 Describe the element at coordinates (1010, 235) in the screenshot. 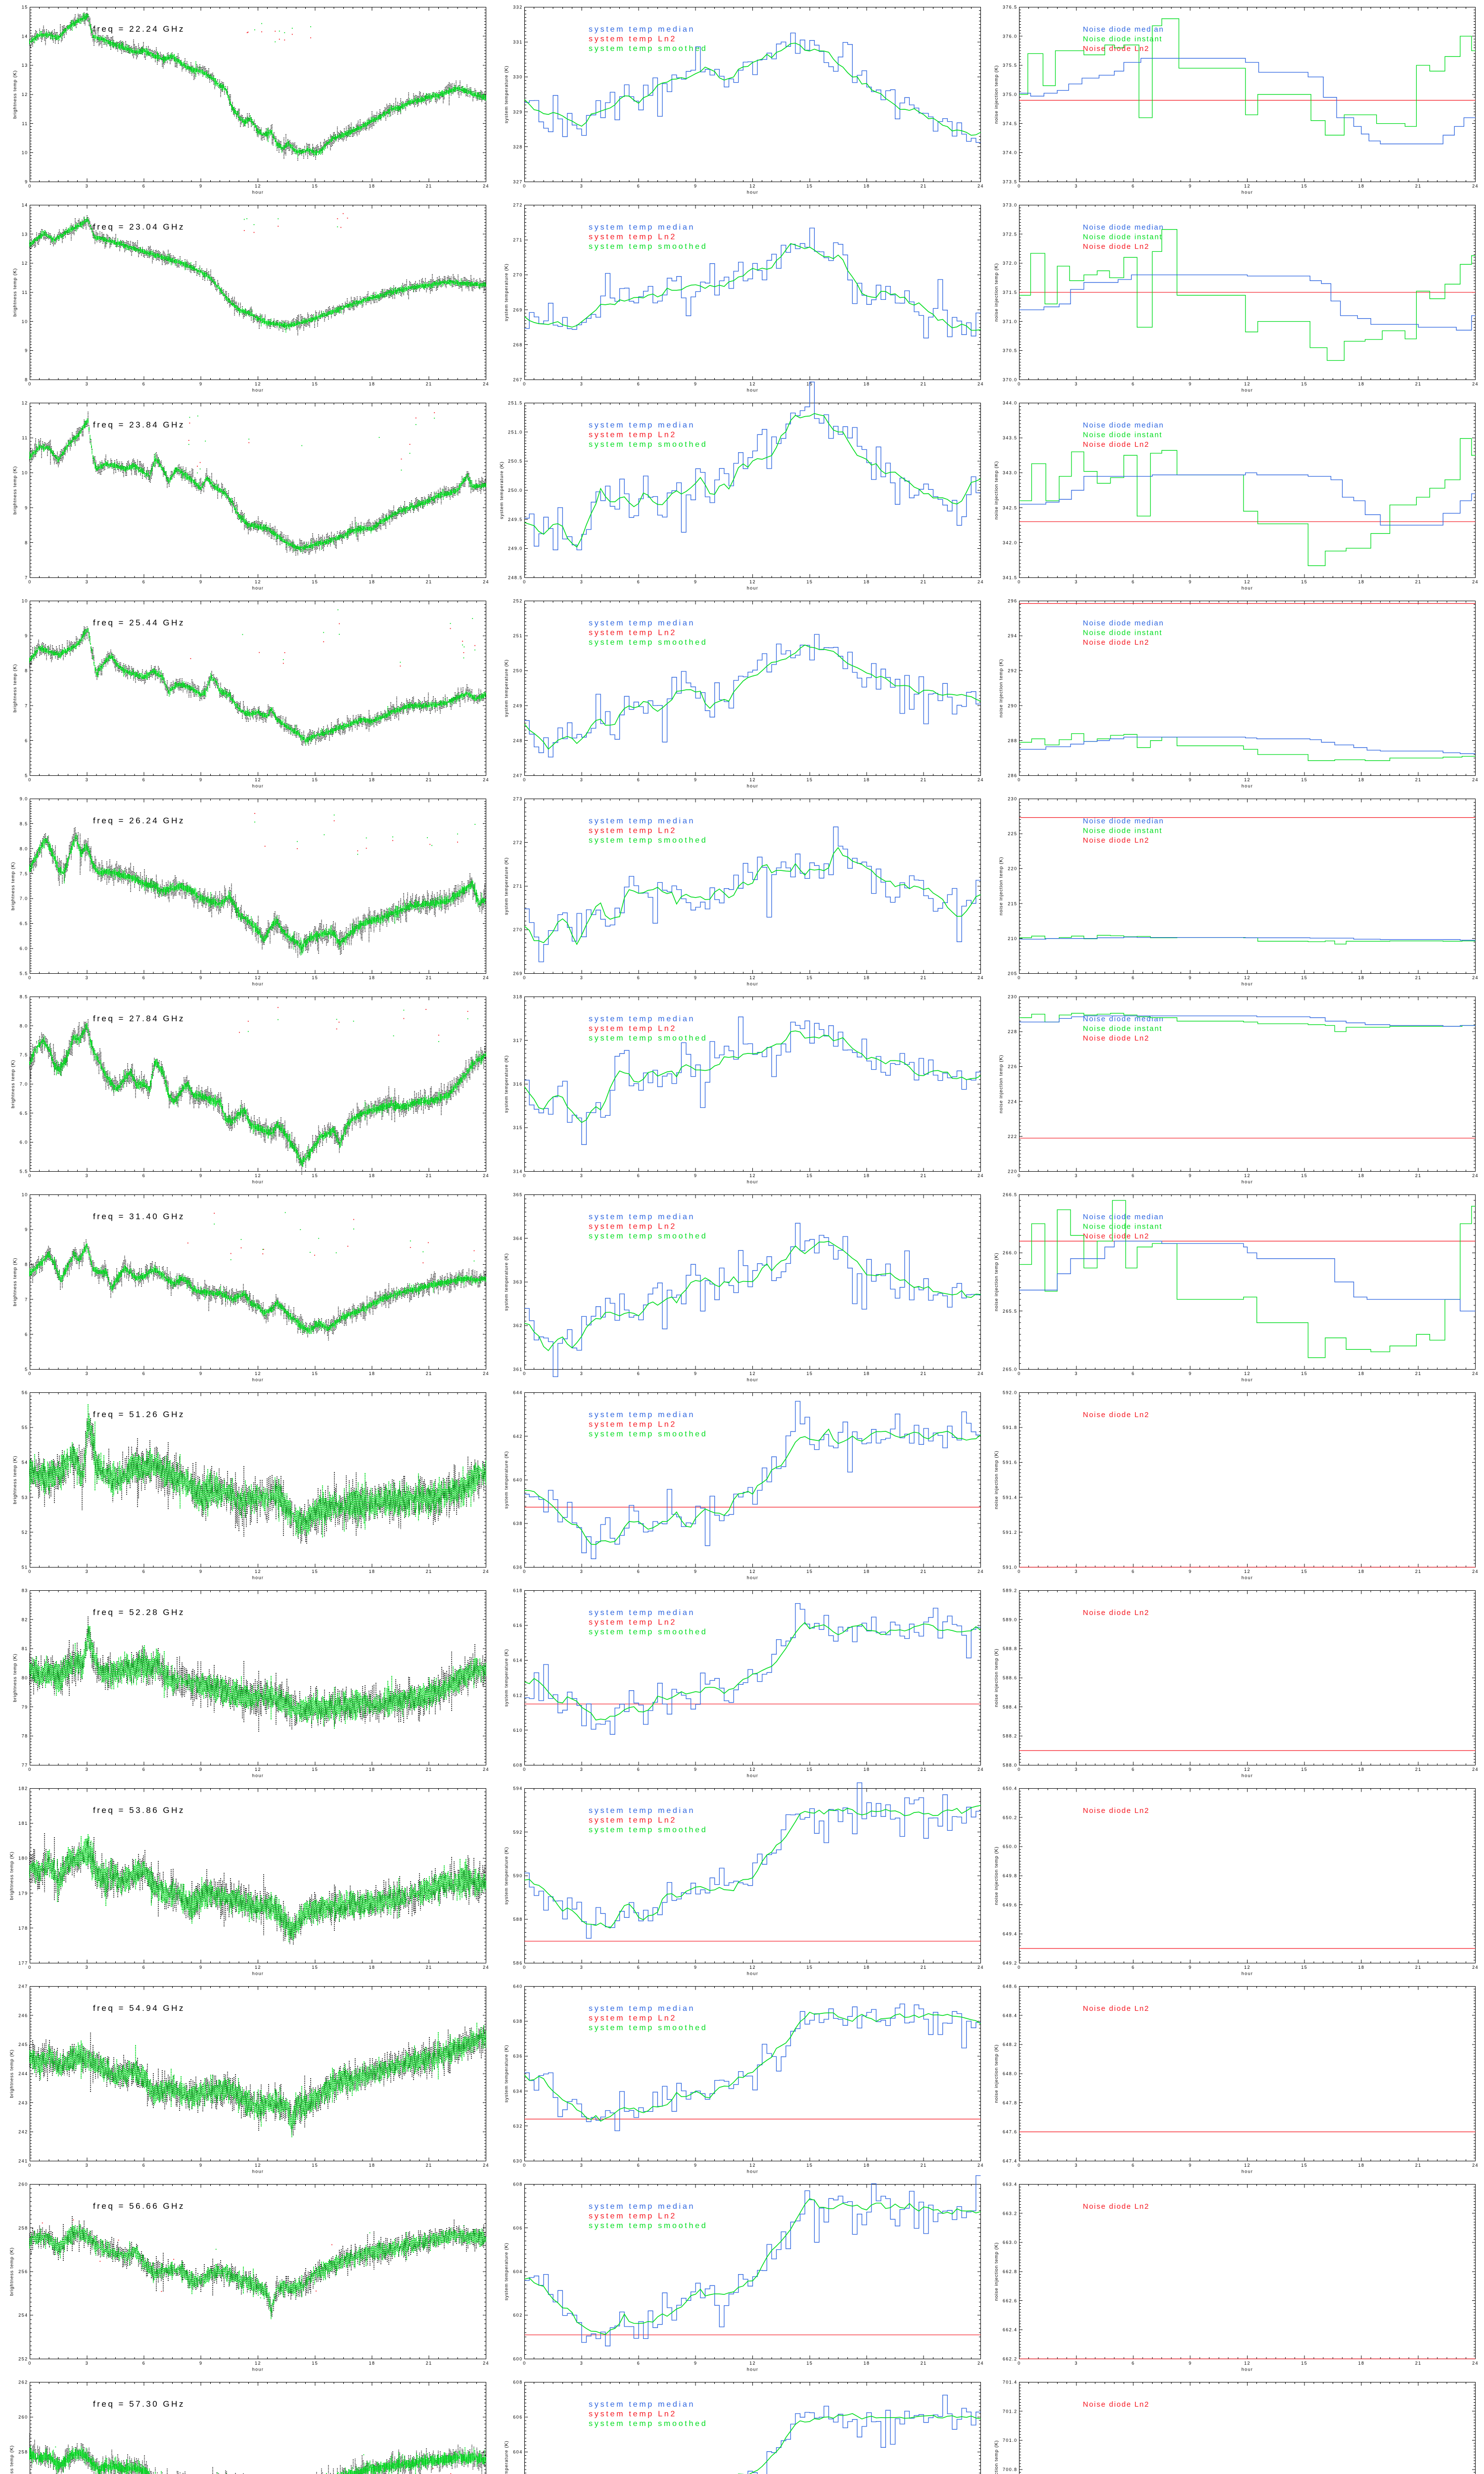

I see `svg-text: 372.5` at that location.